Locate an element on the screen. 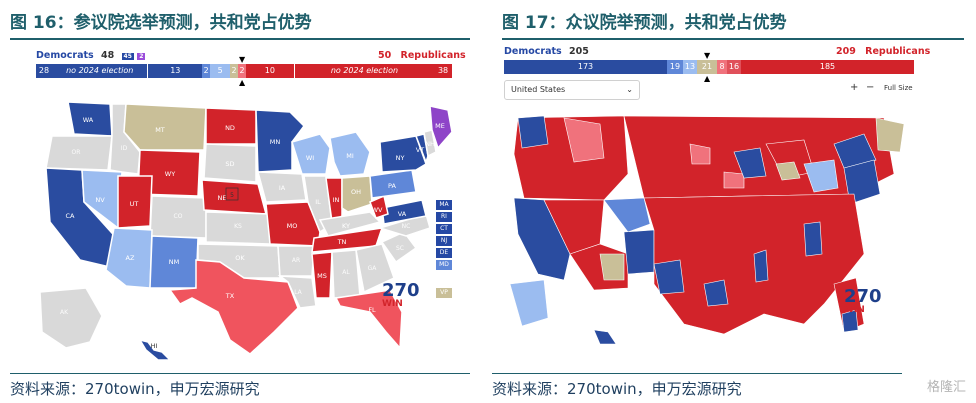 The image size is (976, 403). label-wi: WI is located at coordinates (310, 158).